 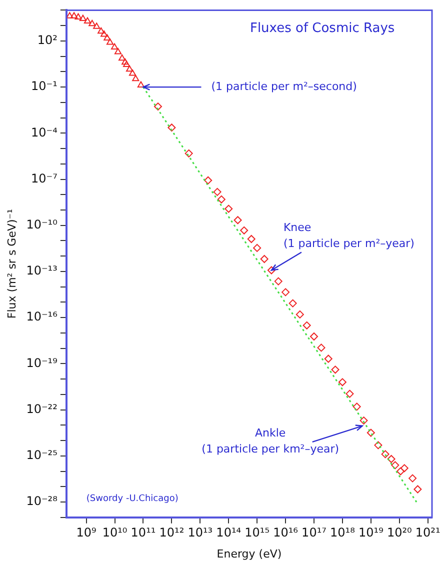 I want to click on y-tick-label: 10⁻²², so click(x=42, y=409).